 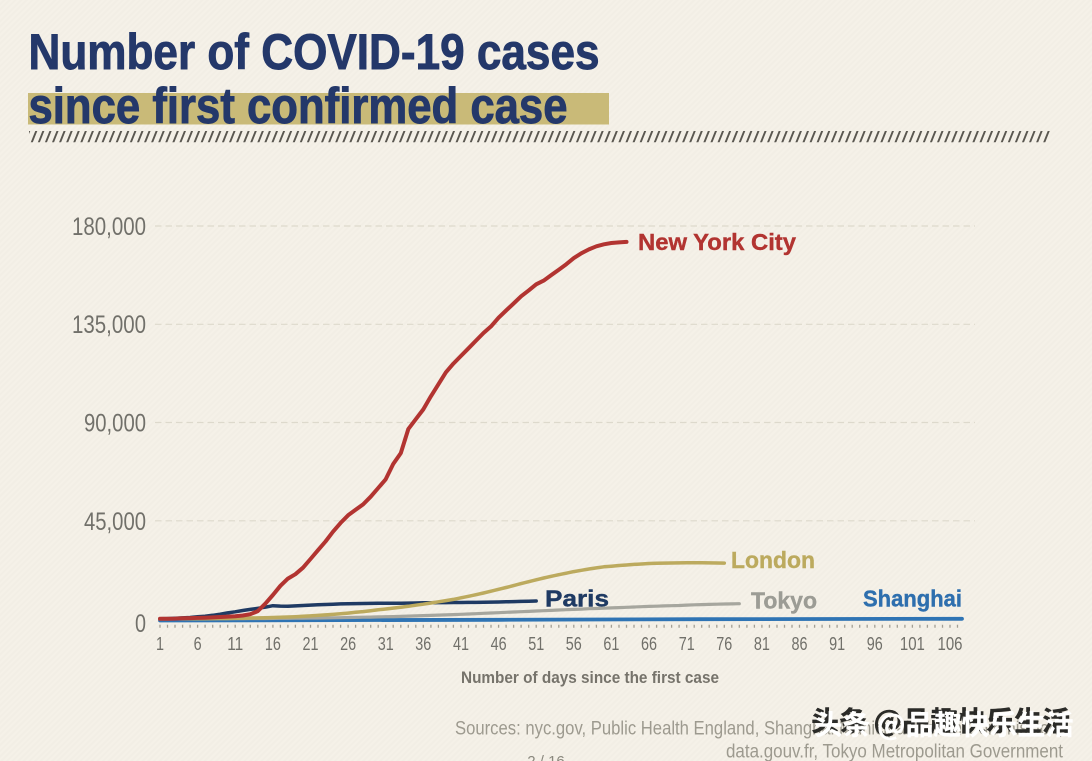 I want to click on svg-text: 6, so click(x=198, y=643).